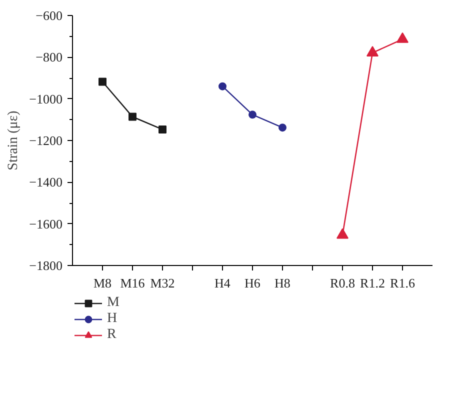  Describe the element at coordinates (222, 283) in the screenshot. I see `x-tick-label: H4` at that location.